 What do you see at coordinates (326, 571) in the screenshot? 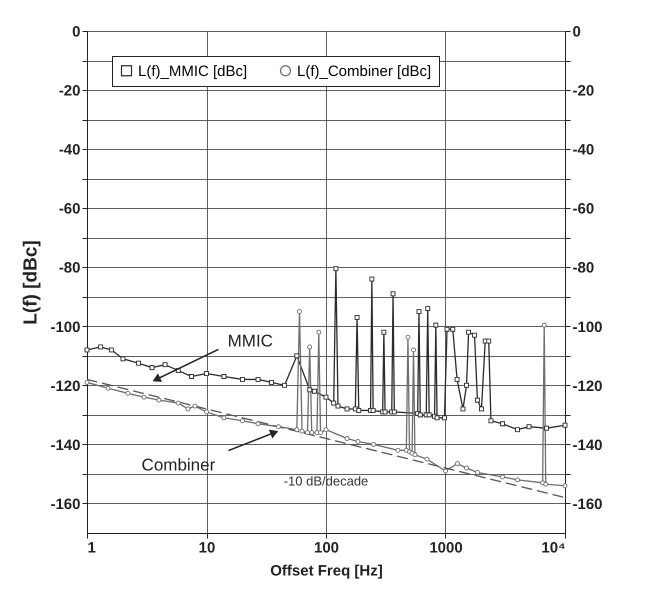
I see `x-axis-title: Offset Freq [Hz]` at bounding box center [326, 571].